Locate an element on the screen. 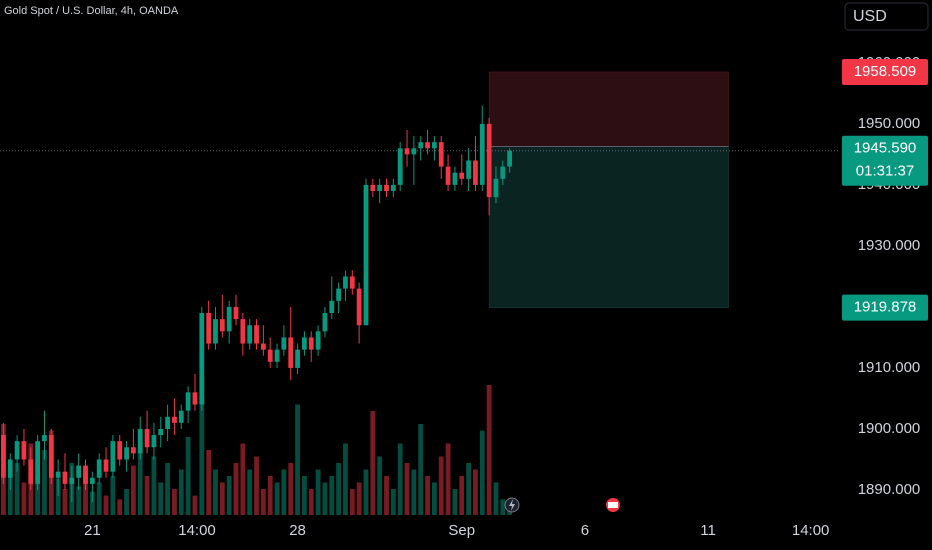 This screenshot has height=550, width=932. event-icons is located at coordinates (562, 505).